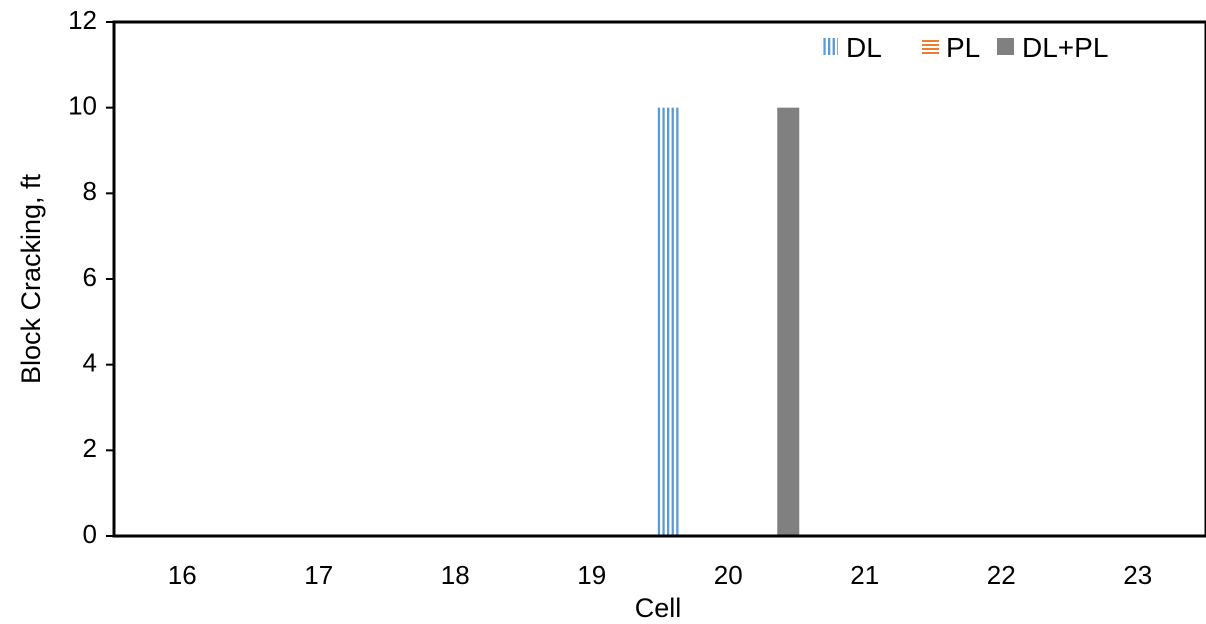  What do you see at coordinates (864, 575) in the screenshot?
I see `x-tick-label: 21` at bounding box center [864, 575].